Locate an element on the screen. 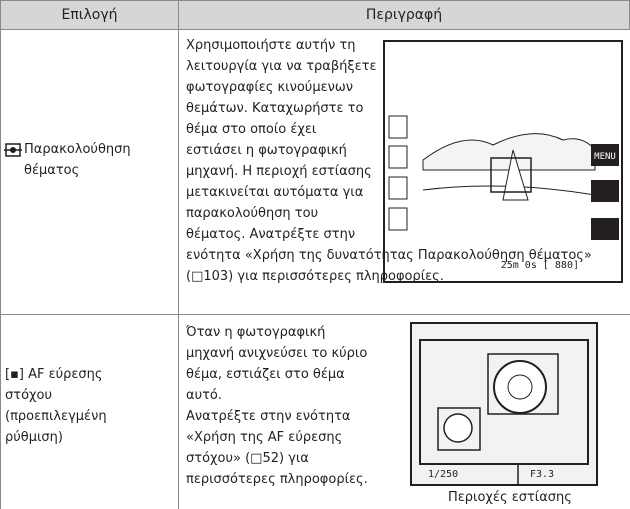  text-line: μετακινείται αυτόματα για is located at coordinates (275, 192).